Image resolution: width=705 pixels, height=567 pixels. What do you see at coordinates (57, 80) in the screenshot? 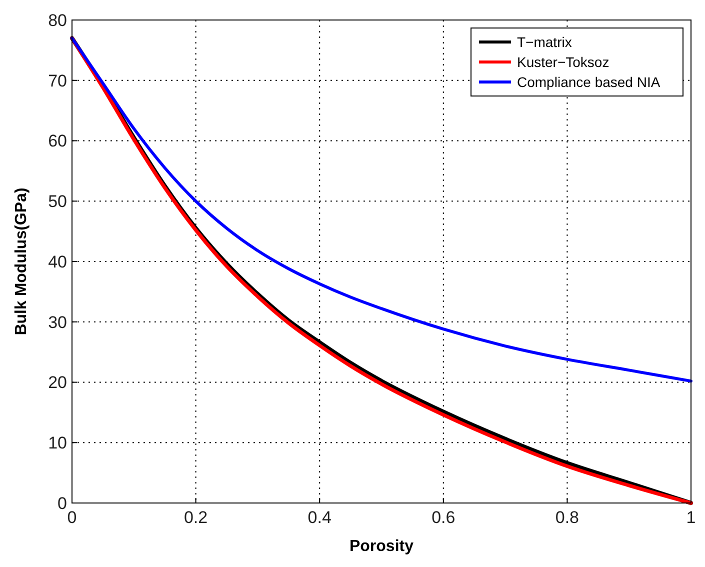
I see `y-tick-label: 70` at bounding box center [57, 80].